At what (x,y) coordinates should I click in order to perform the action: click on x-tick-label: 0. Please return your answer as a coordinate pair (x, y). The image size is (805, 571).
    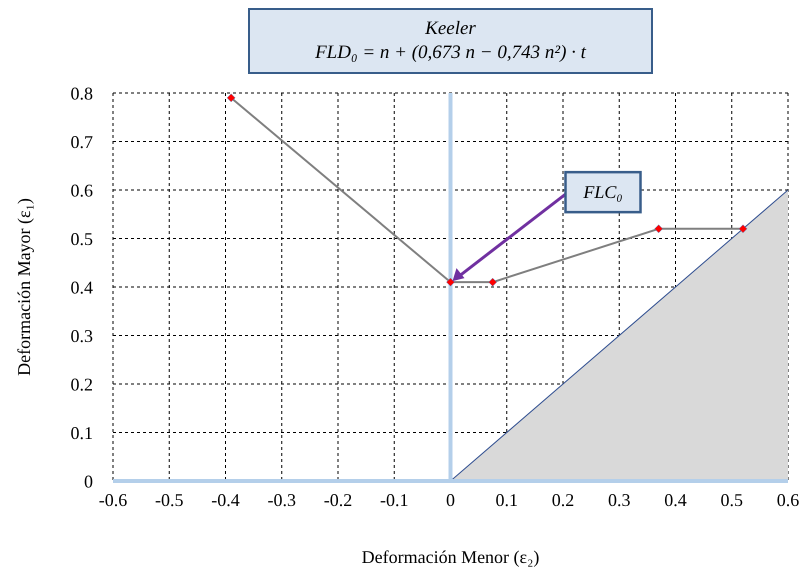
    Looking at the image, I should click on (450, 500).